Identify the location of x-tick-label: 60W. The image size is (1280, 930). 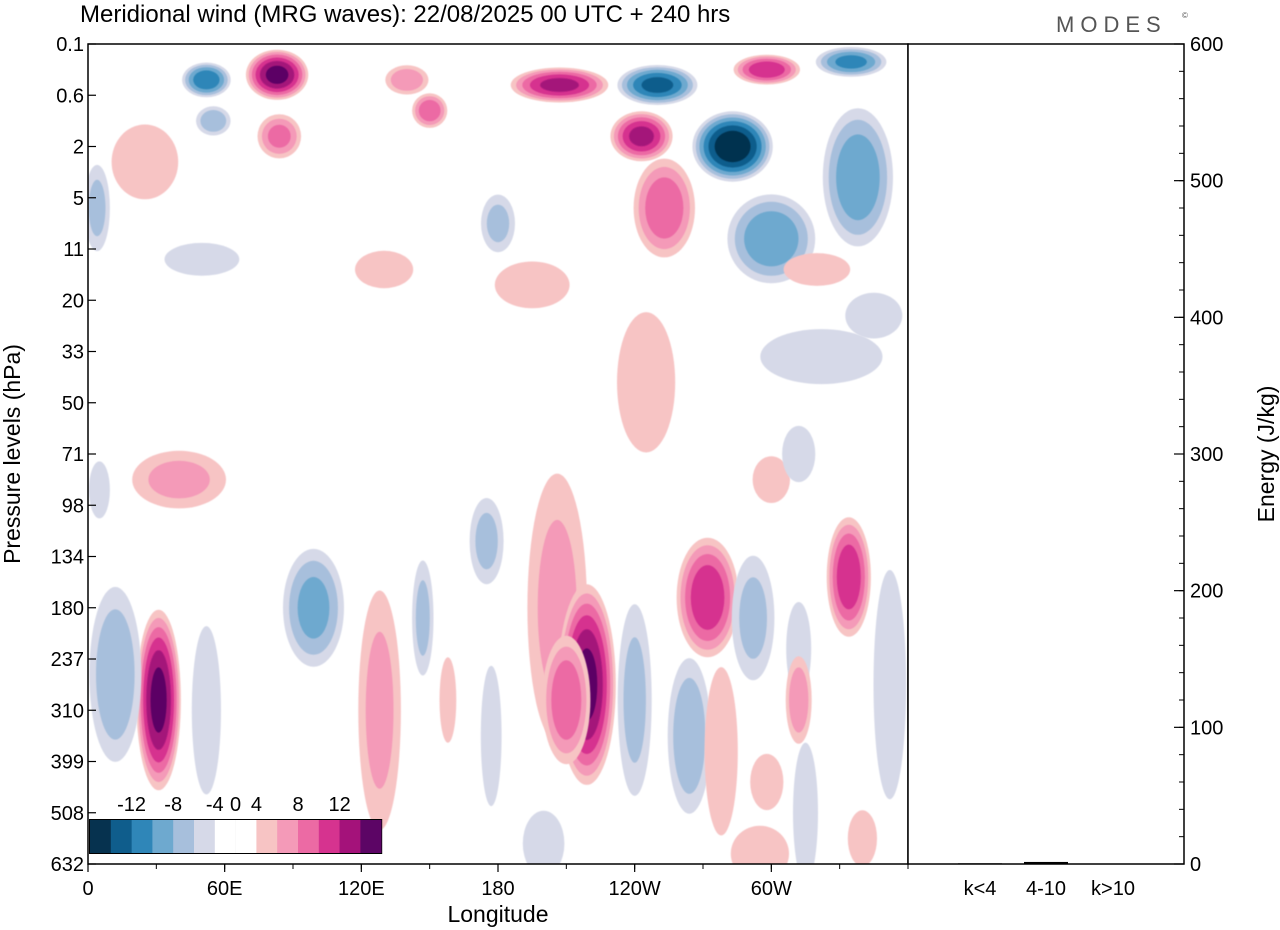
(771, 889).